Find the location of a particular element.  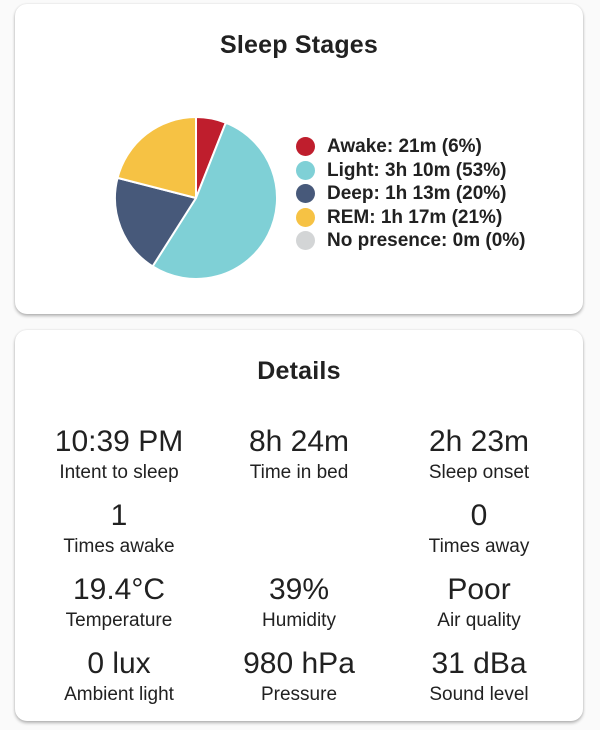

detail-value-times-awake: 1 is located at coordinates (119, 515).